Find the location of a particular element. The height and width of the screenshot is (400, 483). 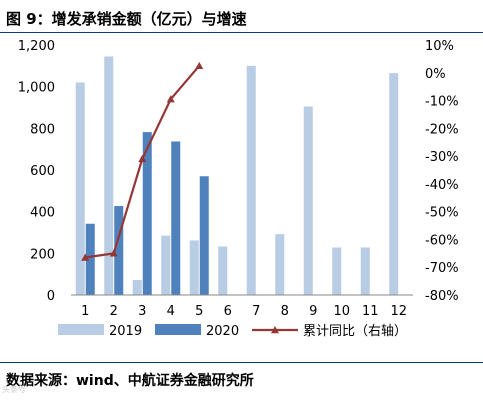

figure-title: 图 9：增发承销金额（亿元）与增速 is located at coordinates (126, 19).